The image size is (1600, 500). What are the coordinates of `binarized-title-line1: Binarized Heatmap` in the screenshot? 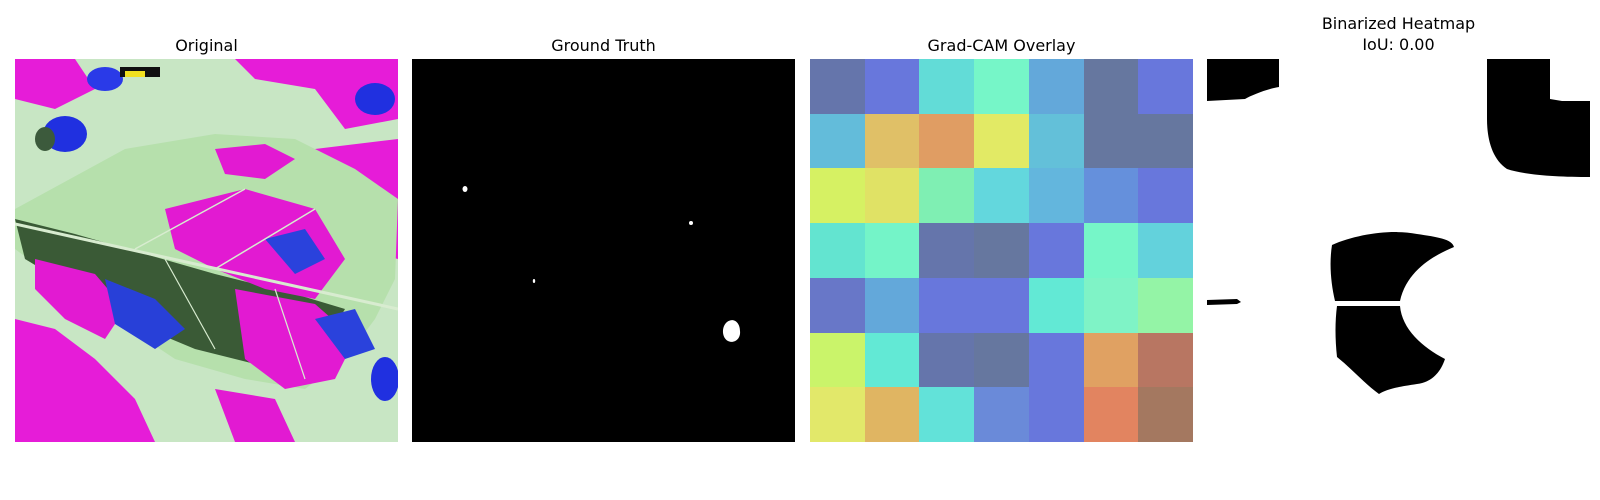 It's located at (1398, 23).